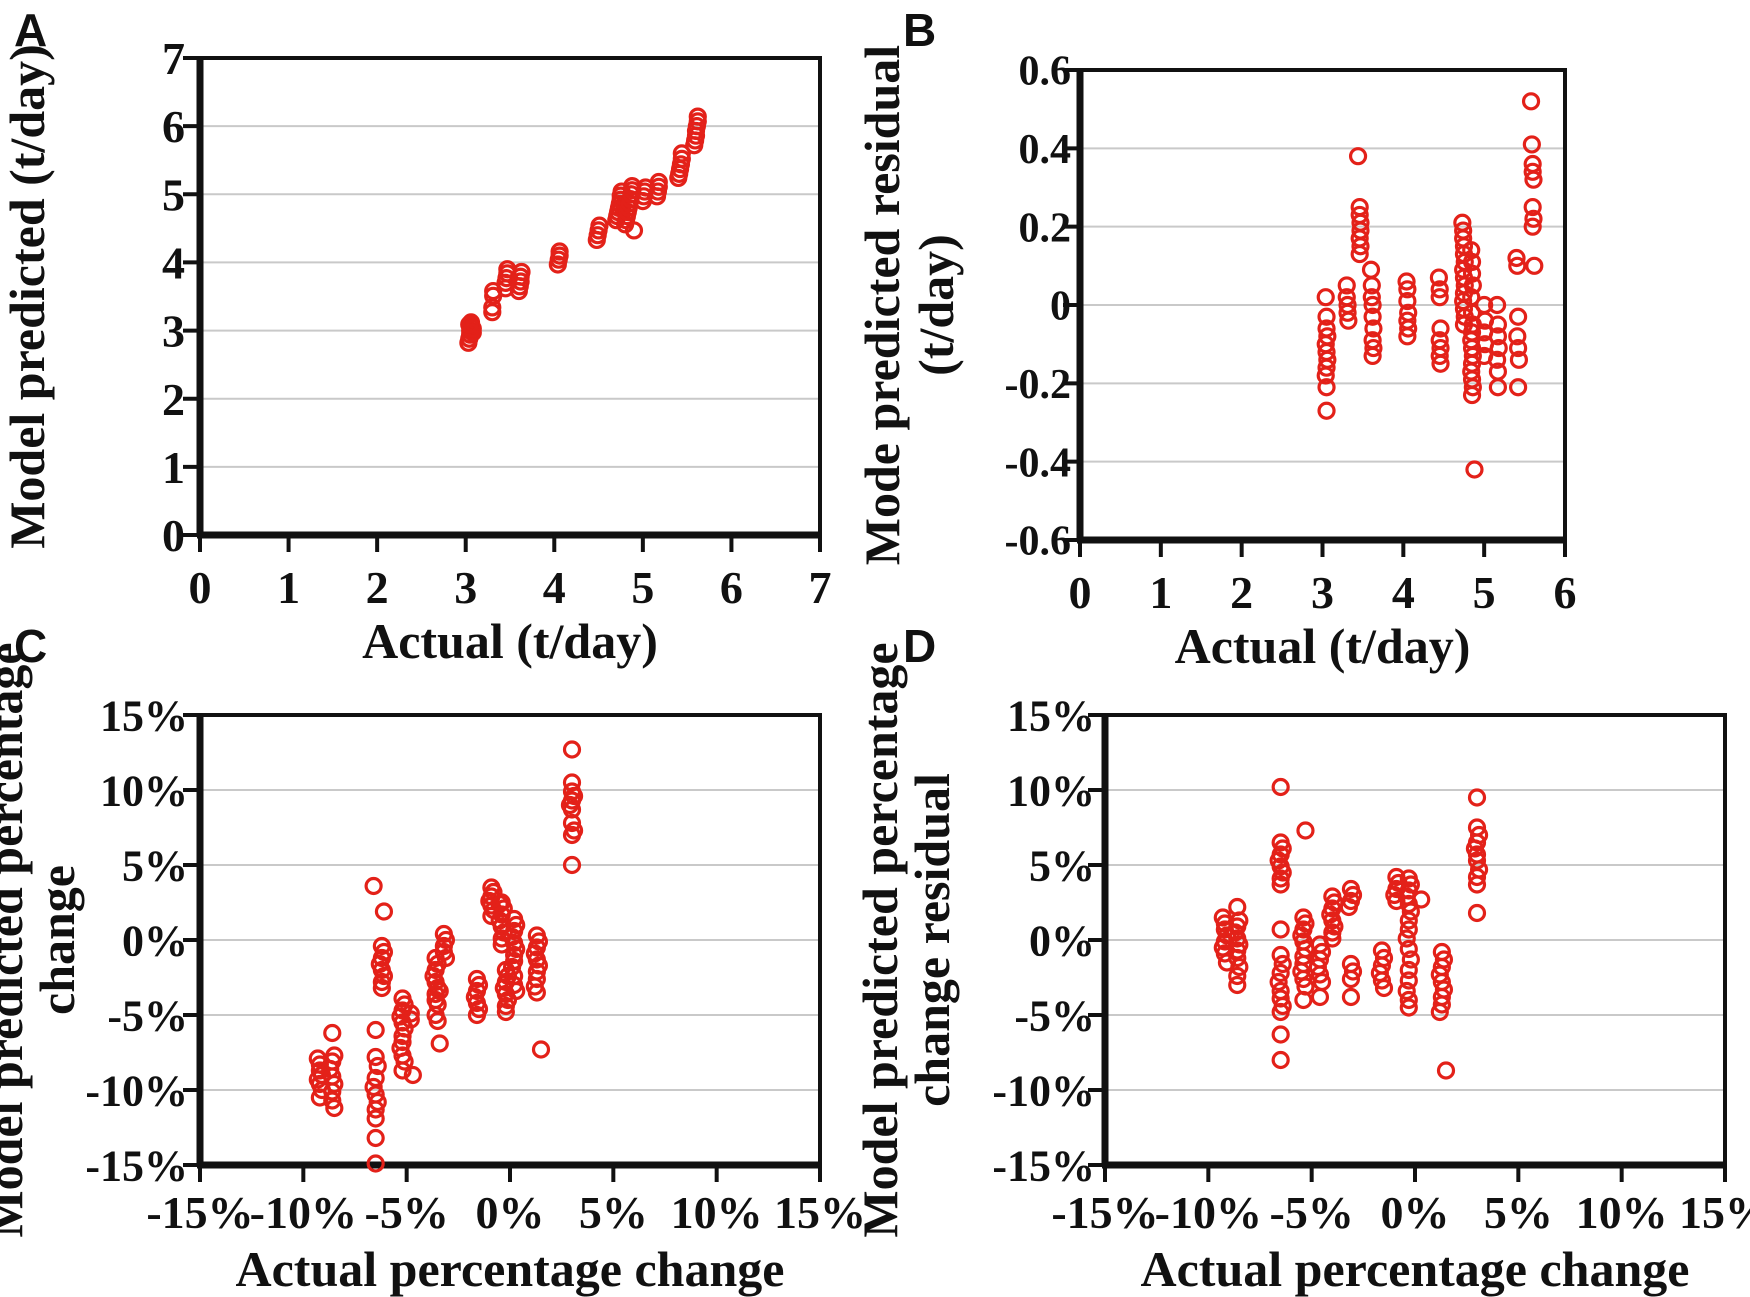 The height and width of the screenshot is (1297, 1750). What do you see at coordinates (1051, 715) in the screenshot?
I see `y-tick-label: 15%` at bounding box center [1051, 715].